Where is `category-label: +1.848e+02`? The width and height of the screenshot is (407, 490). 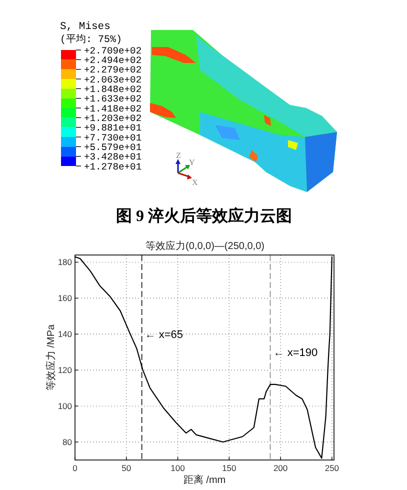
category-label: +1.848e+02 is located at coordinates (113, 89).